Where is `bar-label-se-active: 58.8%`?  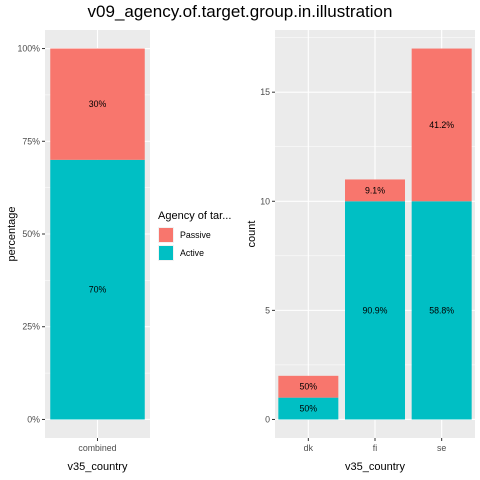
bar-label-se-active: 58.8% is located at coordinates (441, 310).